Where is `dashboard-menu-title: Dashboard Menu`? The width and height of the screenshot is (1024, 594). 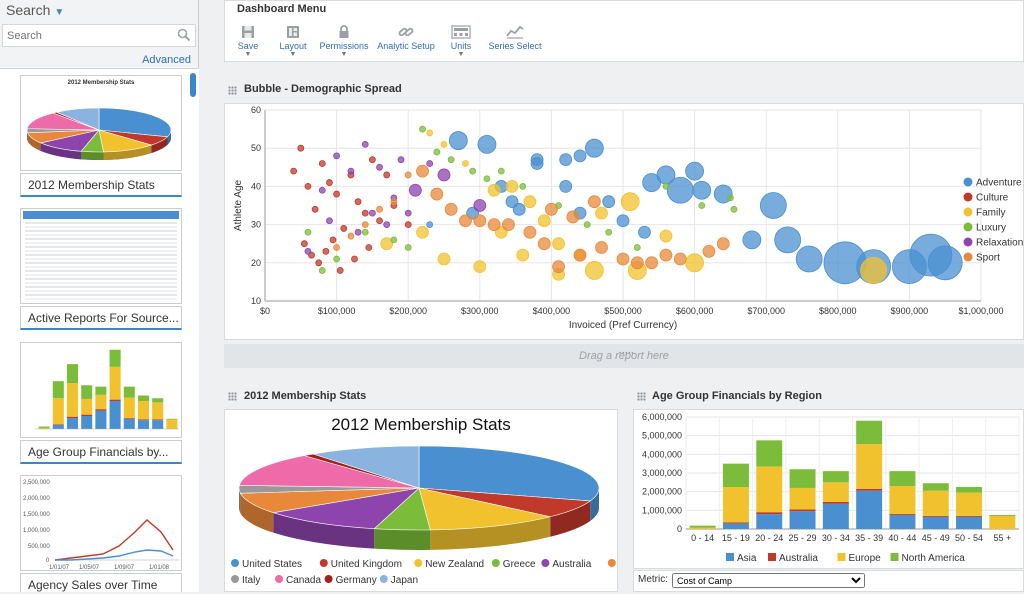 dashboard-menu-title: Dashboard Menu is located at coordinates (282, 9).